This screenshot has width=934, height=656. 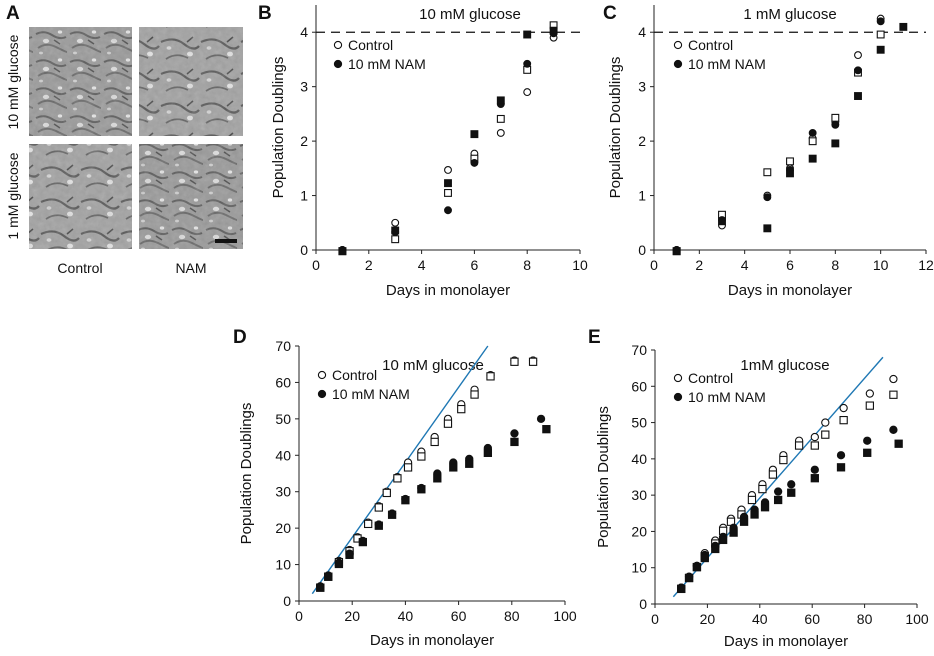 What do you see at coordinates (13, 81) in the screenshot?
I see `row-label-10mm: 10 mM glucose` at bounding box center [13, 81].